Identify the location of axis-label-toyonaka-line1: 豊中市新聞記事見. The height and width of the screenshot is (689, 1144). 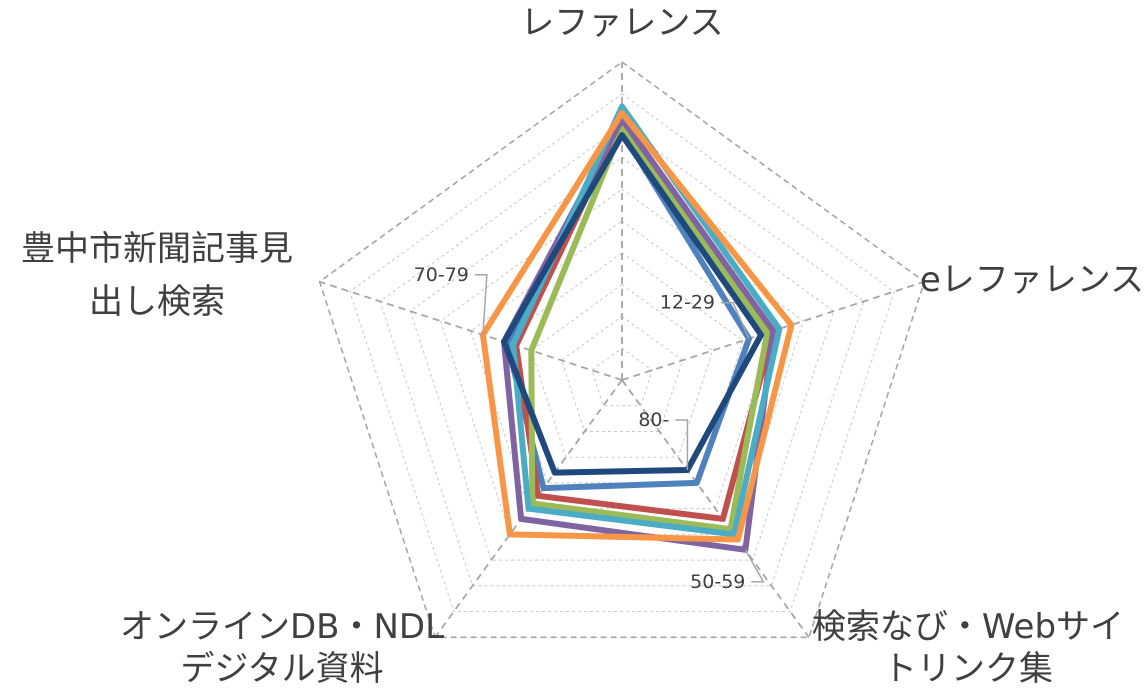
(157, 249).